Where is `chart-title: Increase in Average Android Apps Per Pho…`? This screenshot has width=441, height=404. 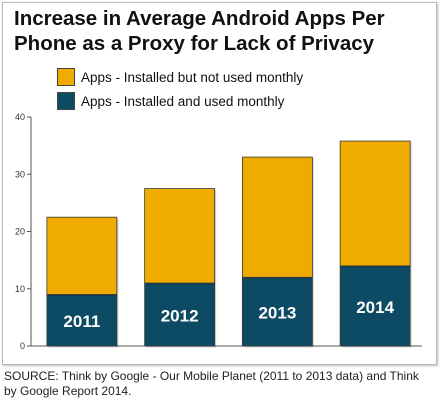
chart-title: Increase in Average Android Apps Per Pho… is located at coordinates (224, 31).